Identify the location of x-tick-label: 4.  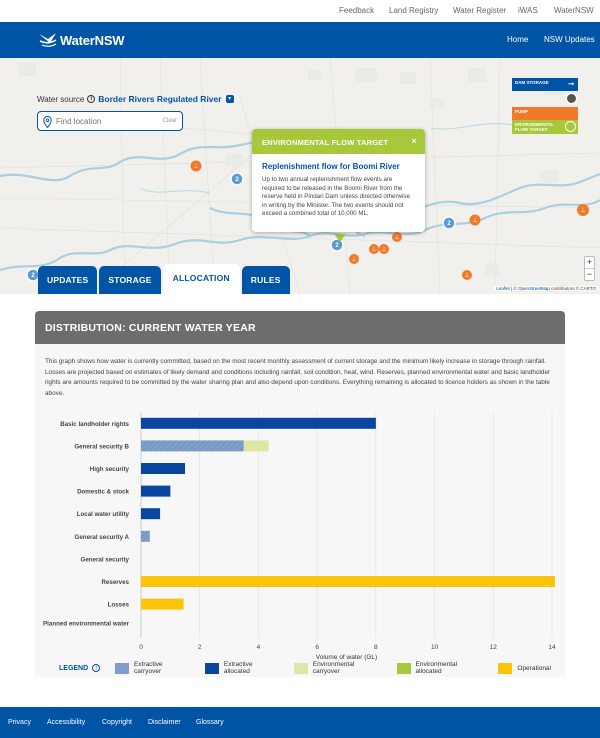
(259, 647).